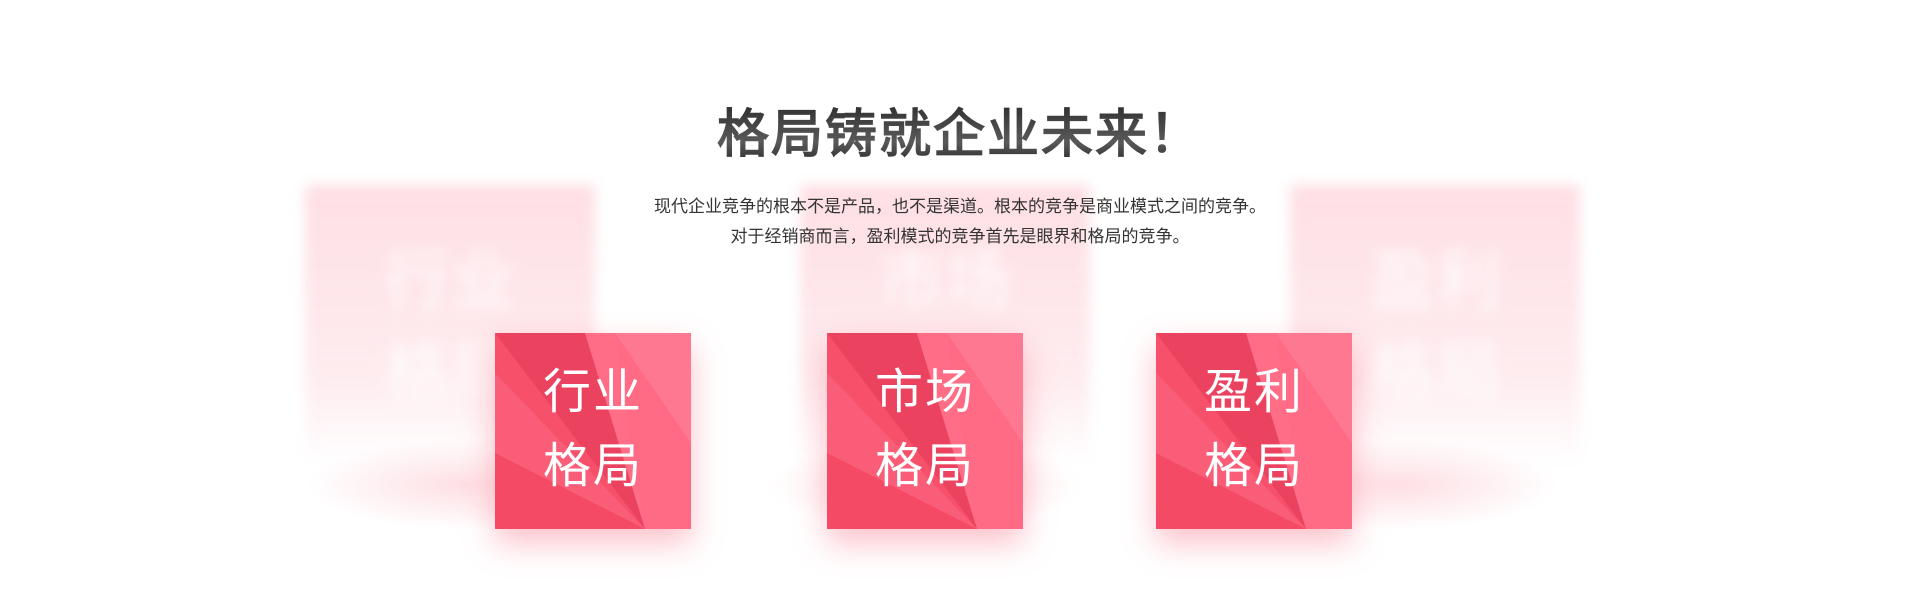 The width and height of the screenshot is (1920, 600). I want to click on ghost-card-industry: 行业 格局, so click(450, 325).